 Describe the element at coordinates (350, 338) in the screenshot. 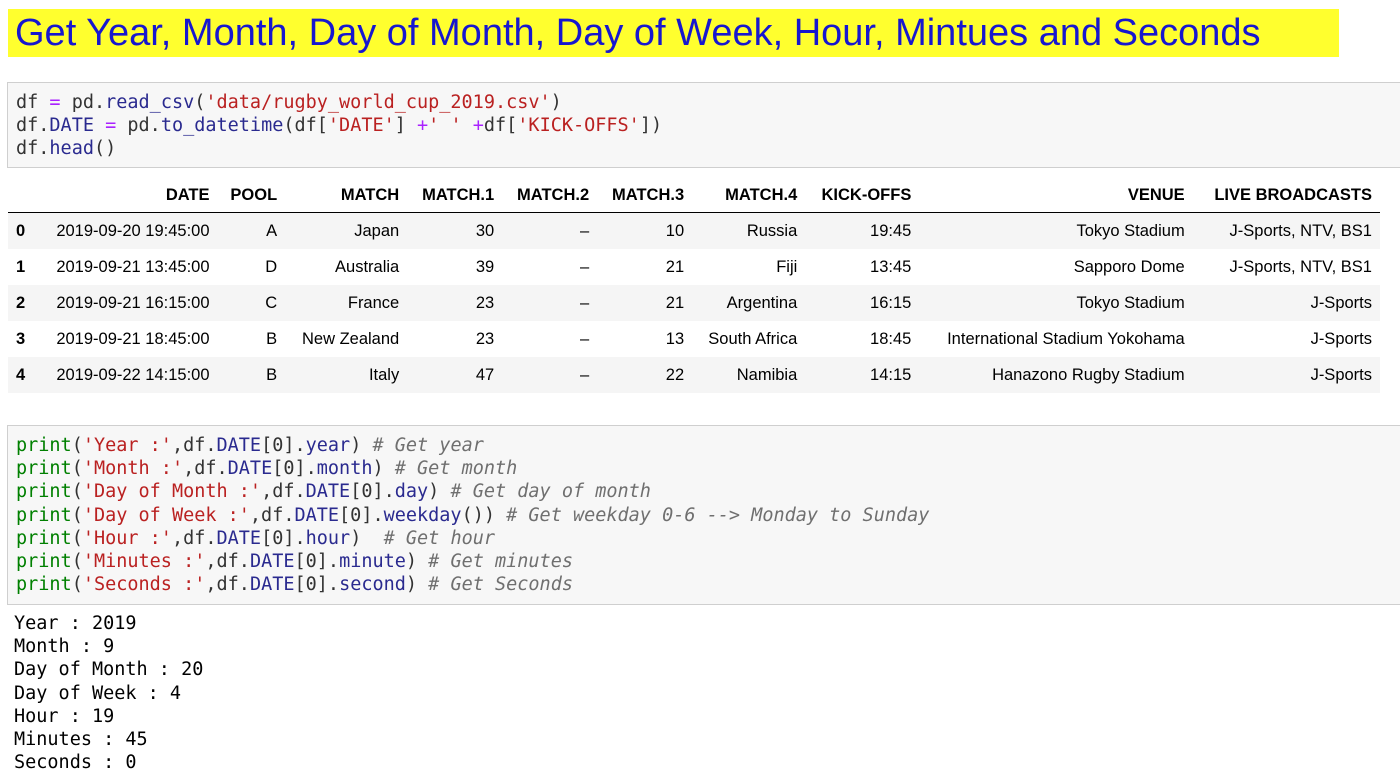

I see `table-cell: New Zealand` at that location.